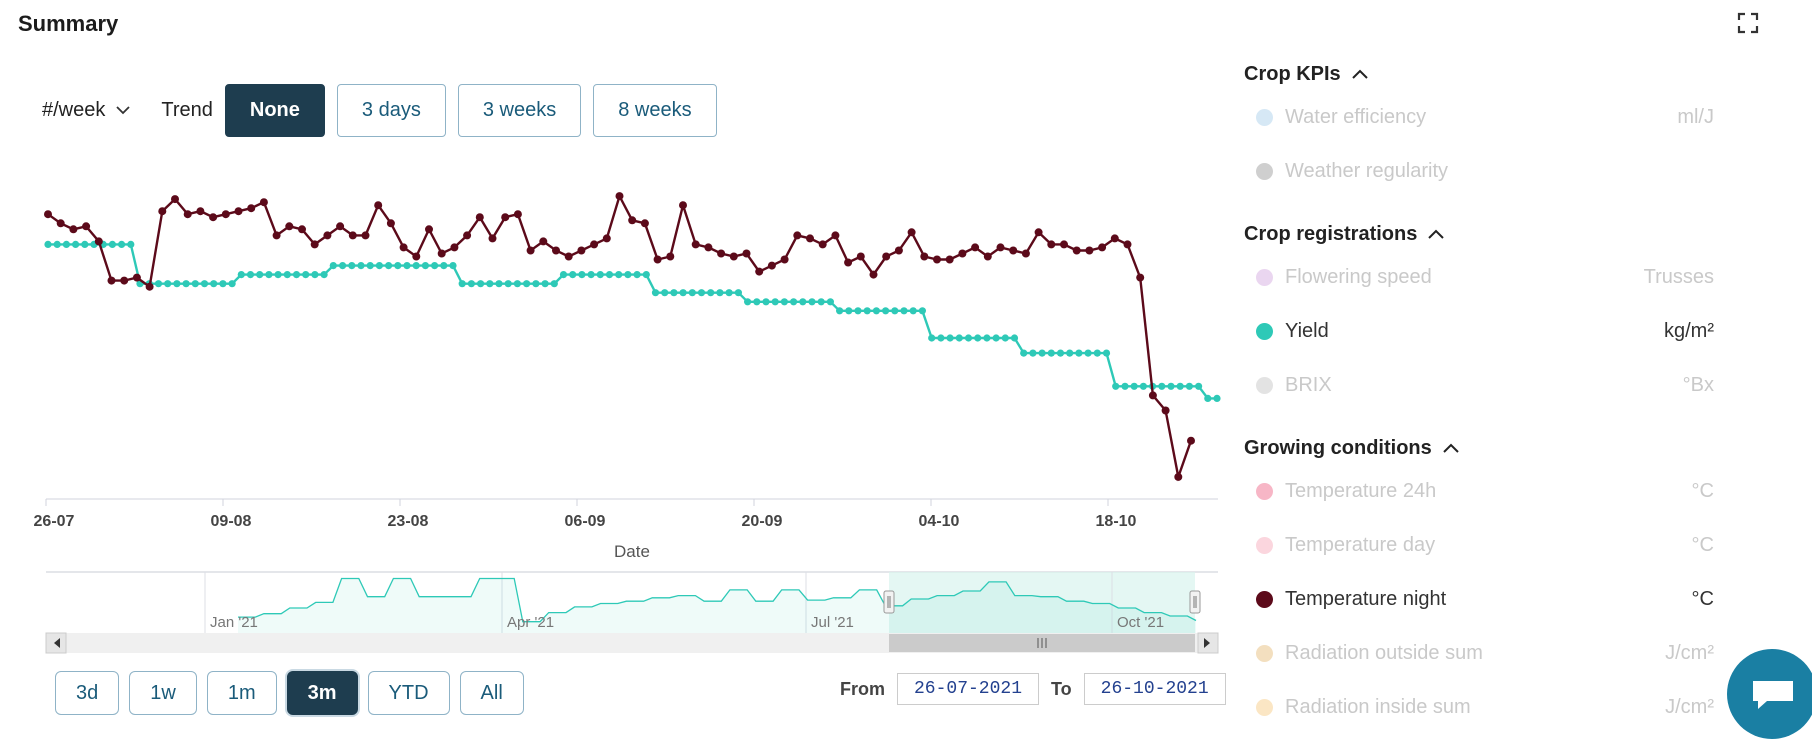 The image size is (1812, 748). I want to click on series-toggle-temperature-night: Temperature night °C, so click(1484, 599).